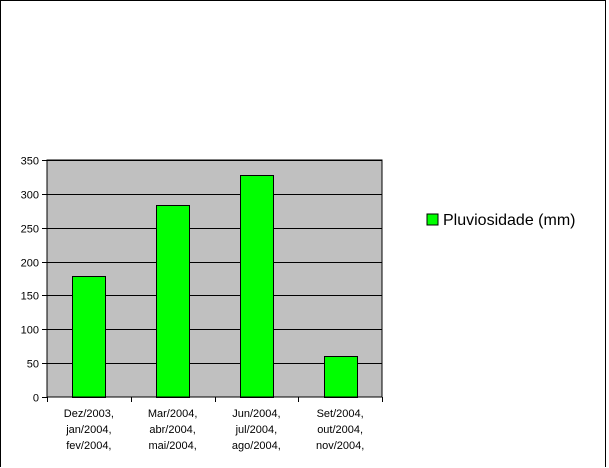 The height and width of the screenshot is (468, 609). Describe the element at coordinates (215, 399) in the screenshot. I see `x-ticks` at that location.